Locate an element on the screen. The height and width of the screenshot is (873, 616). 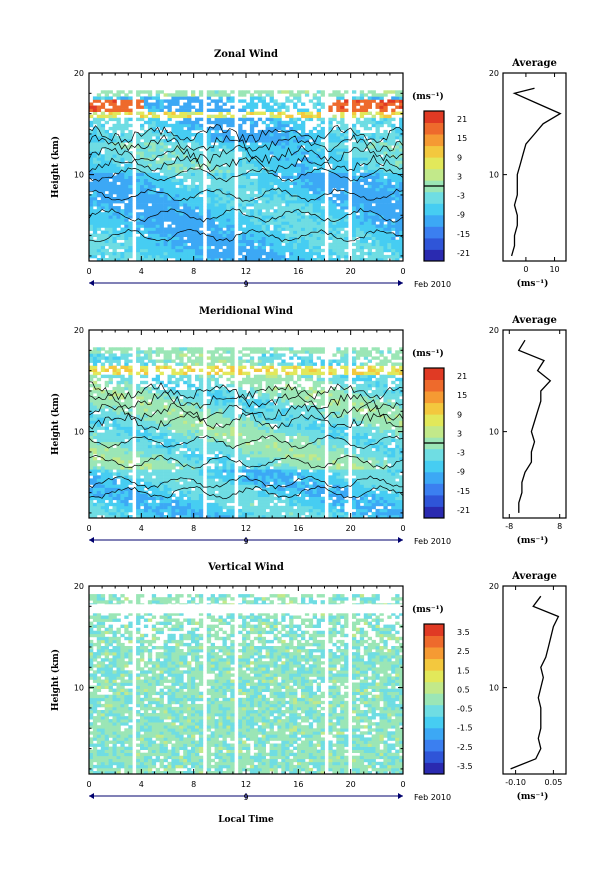
colorbar-tick-label: 9 is located at coordinates (459, 414).